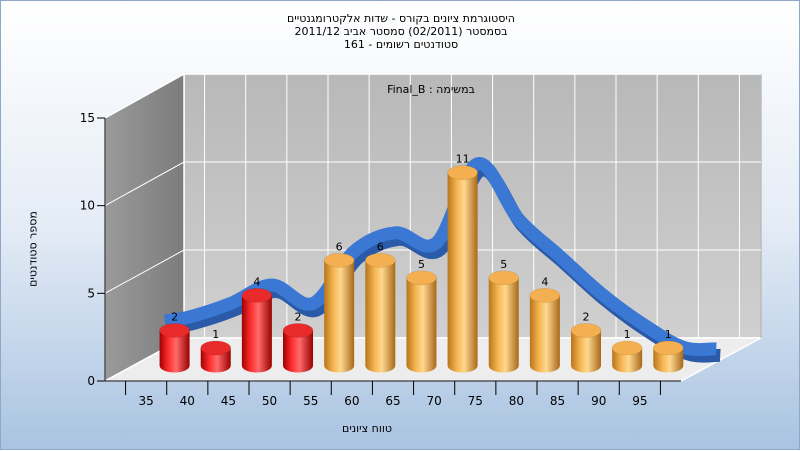 Image resolution: width=800 pixels, height=451 pixels. I want to click on chart-title-line-3: סטודנטים רשומים - 161, so click(401, 44).